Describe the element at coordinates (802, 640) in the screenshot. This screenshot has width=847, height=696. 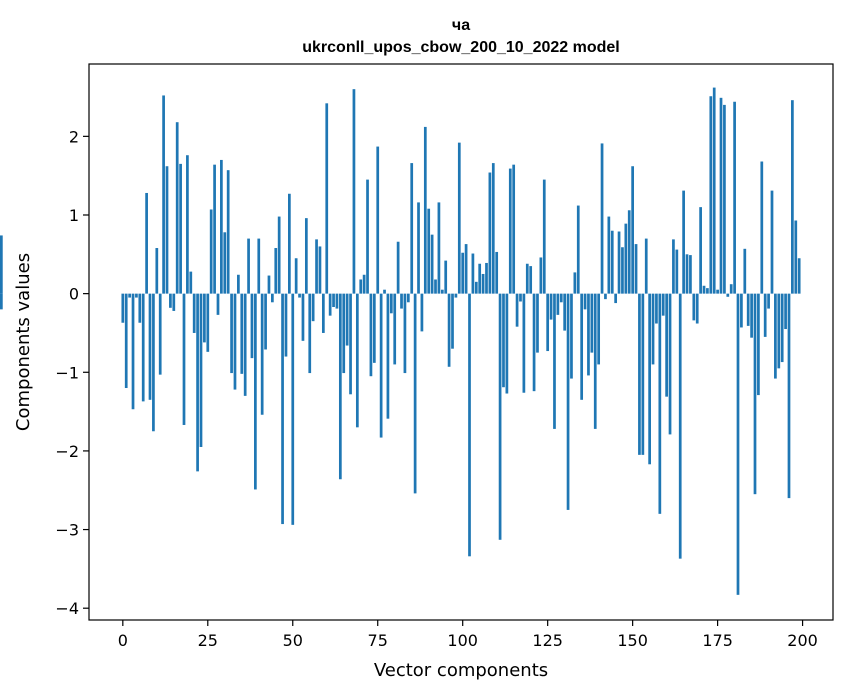
I see `x-tick-label: 200` at that location.